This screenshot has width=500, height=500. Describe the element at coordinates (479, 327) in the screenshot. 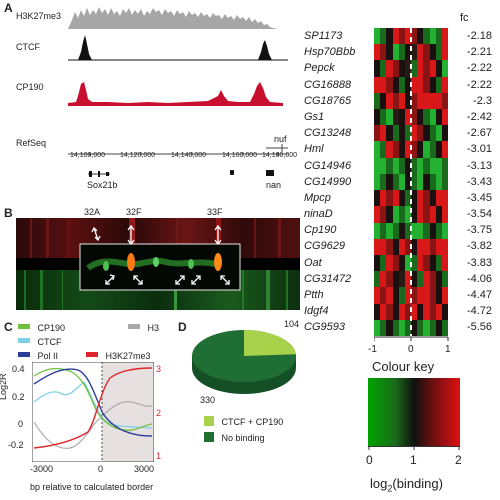

I see `heatmap-fc-value: -5.56` at that location.